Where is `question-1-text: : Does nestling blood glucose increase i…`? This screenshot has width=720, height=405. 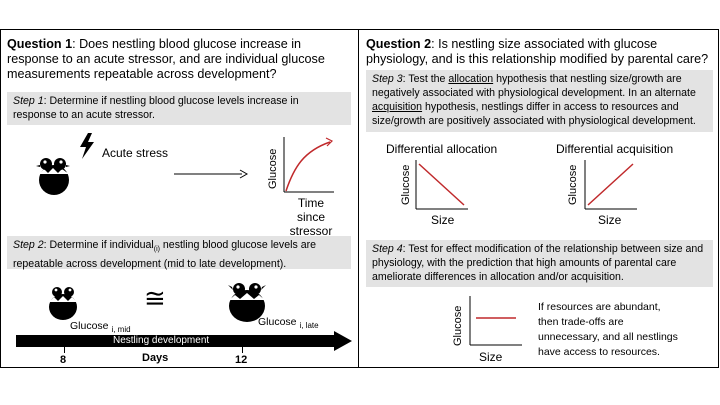
question-1-text: : Does nestling blood glucose increase i… is located at coordinates (166, 59).